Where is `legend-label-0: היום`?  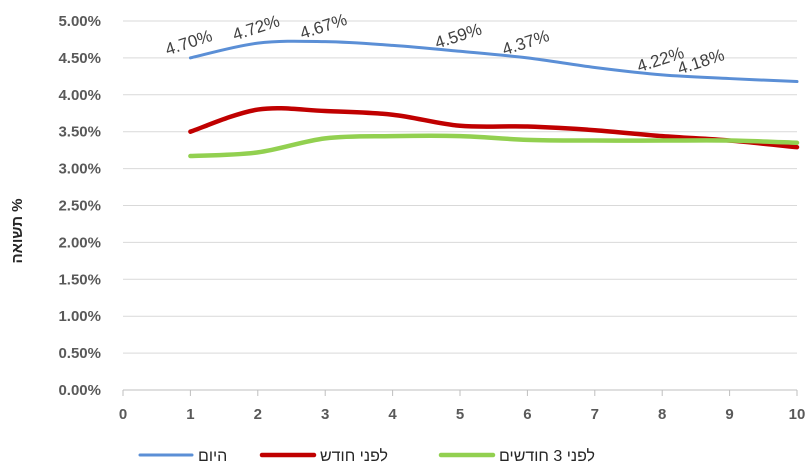 legend-label-0: היום is located at coordinates (212, 456).